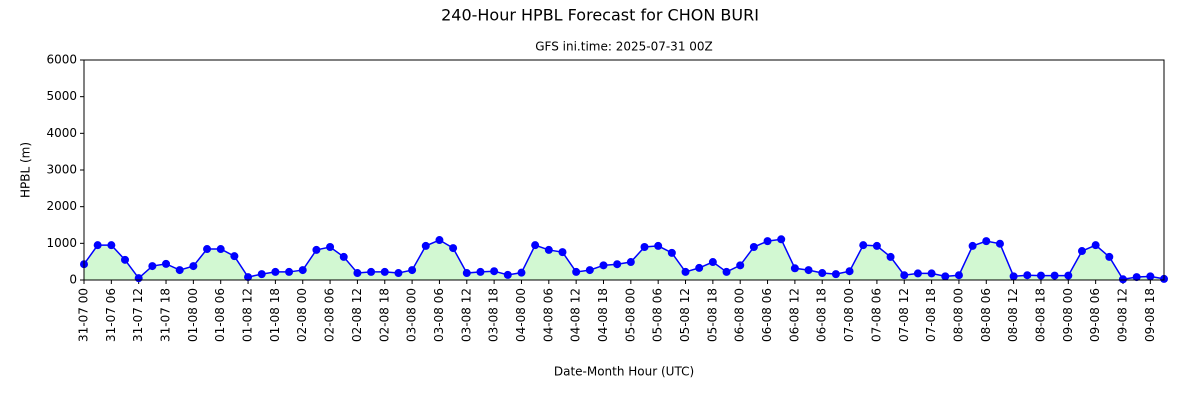  I want to click on x-tick-label: 04-08 18, so click(603, 315).